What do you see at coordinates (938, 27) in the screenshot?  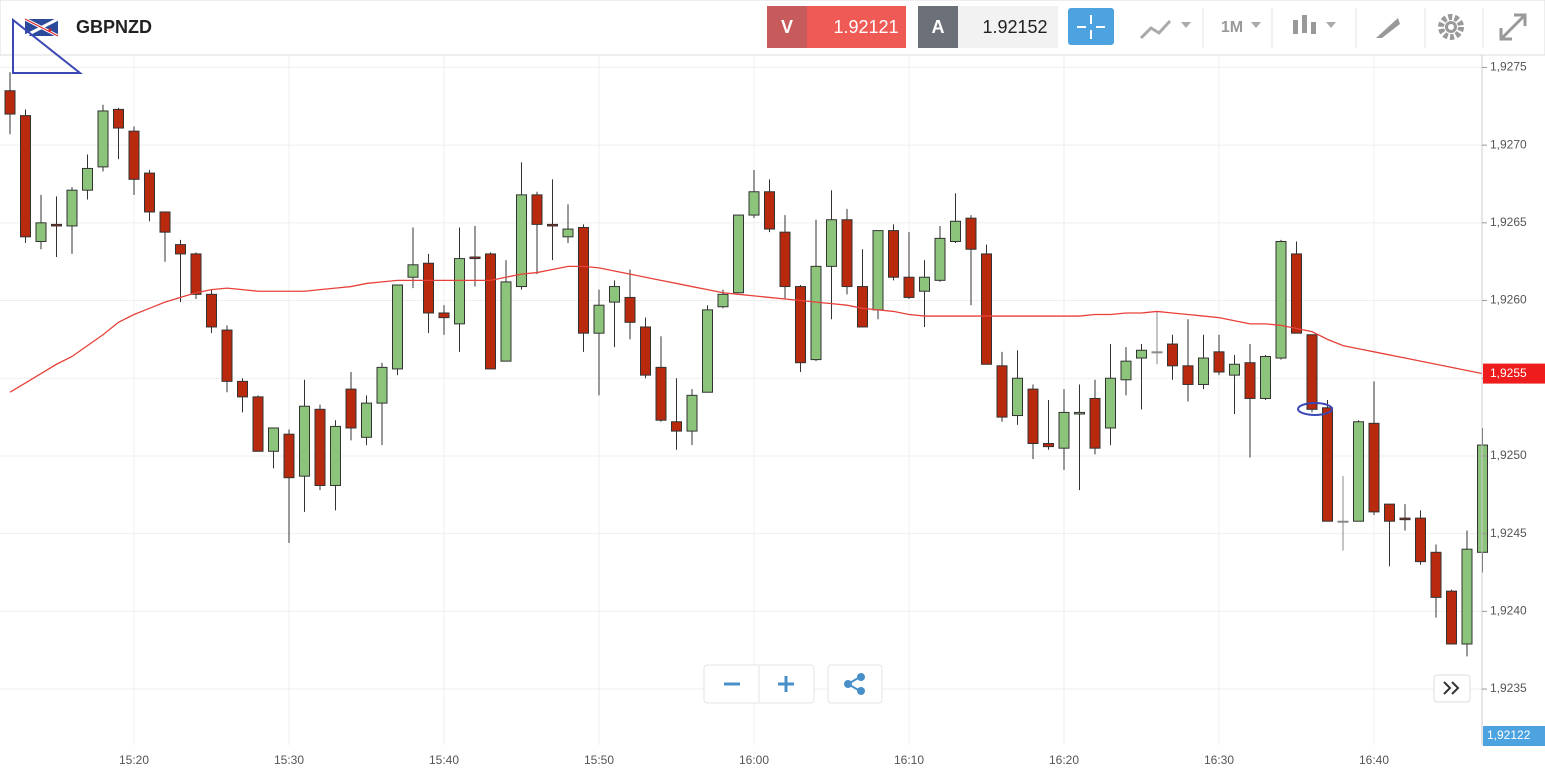 I see `buy-label: A` at bounding box center [938, 27].